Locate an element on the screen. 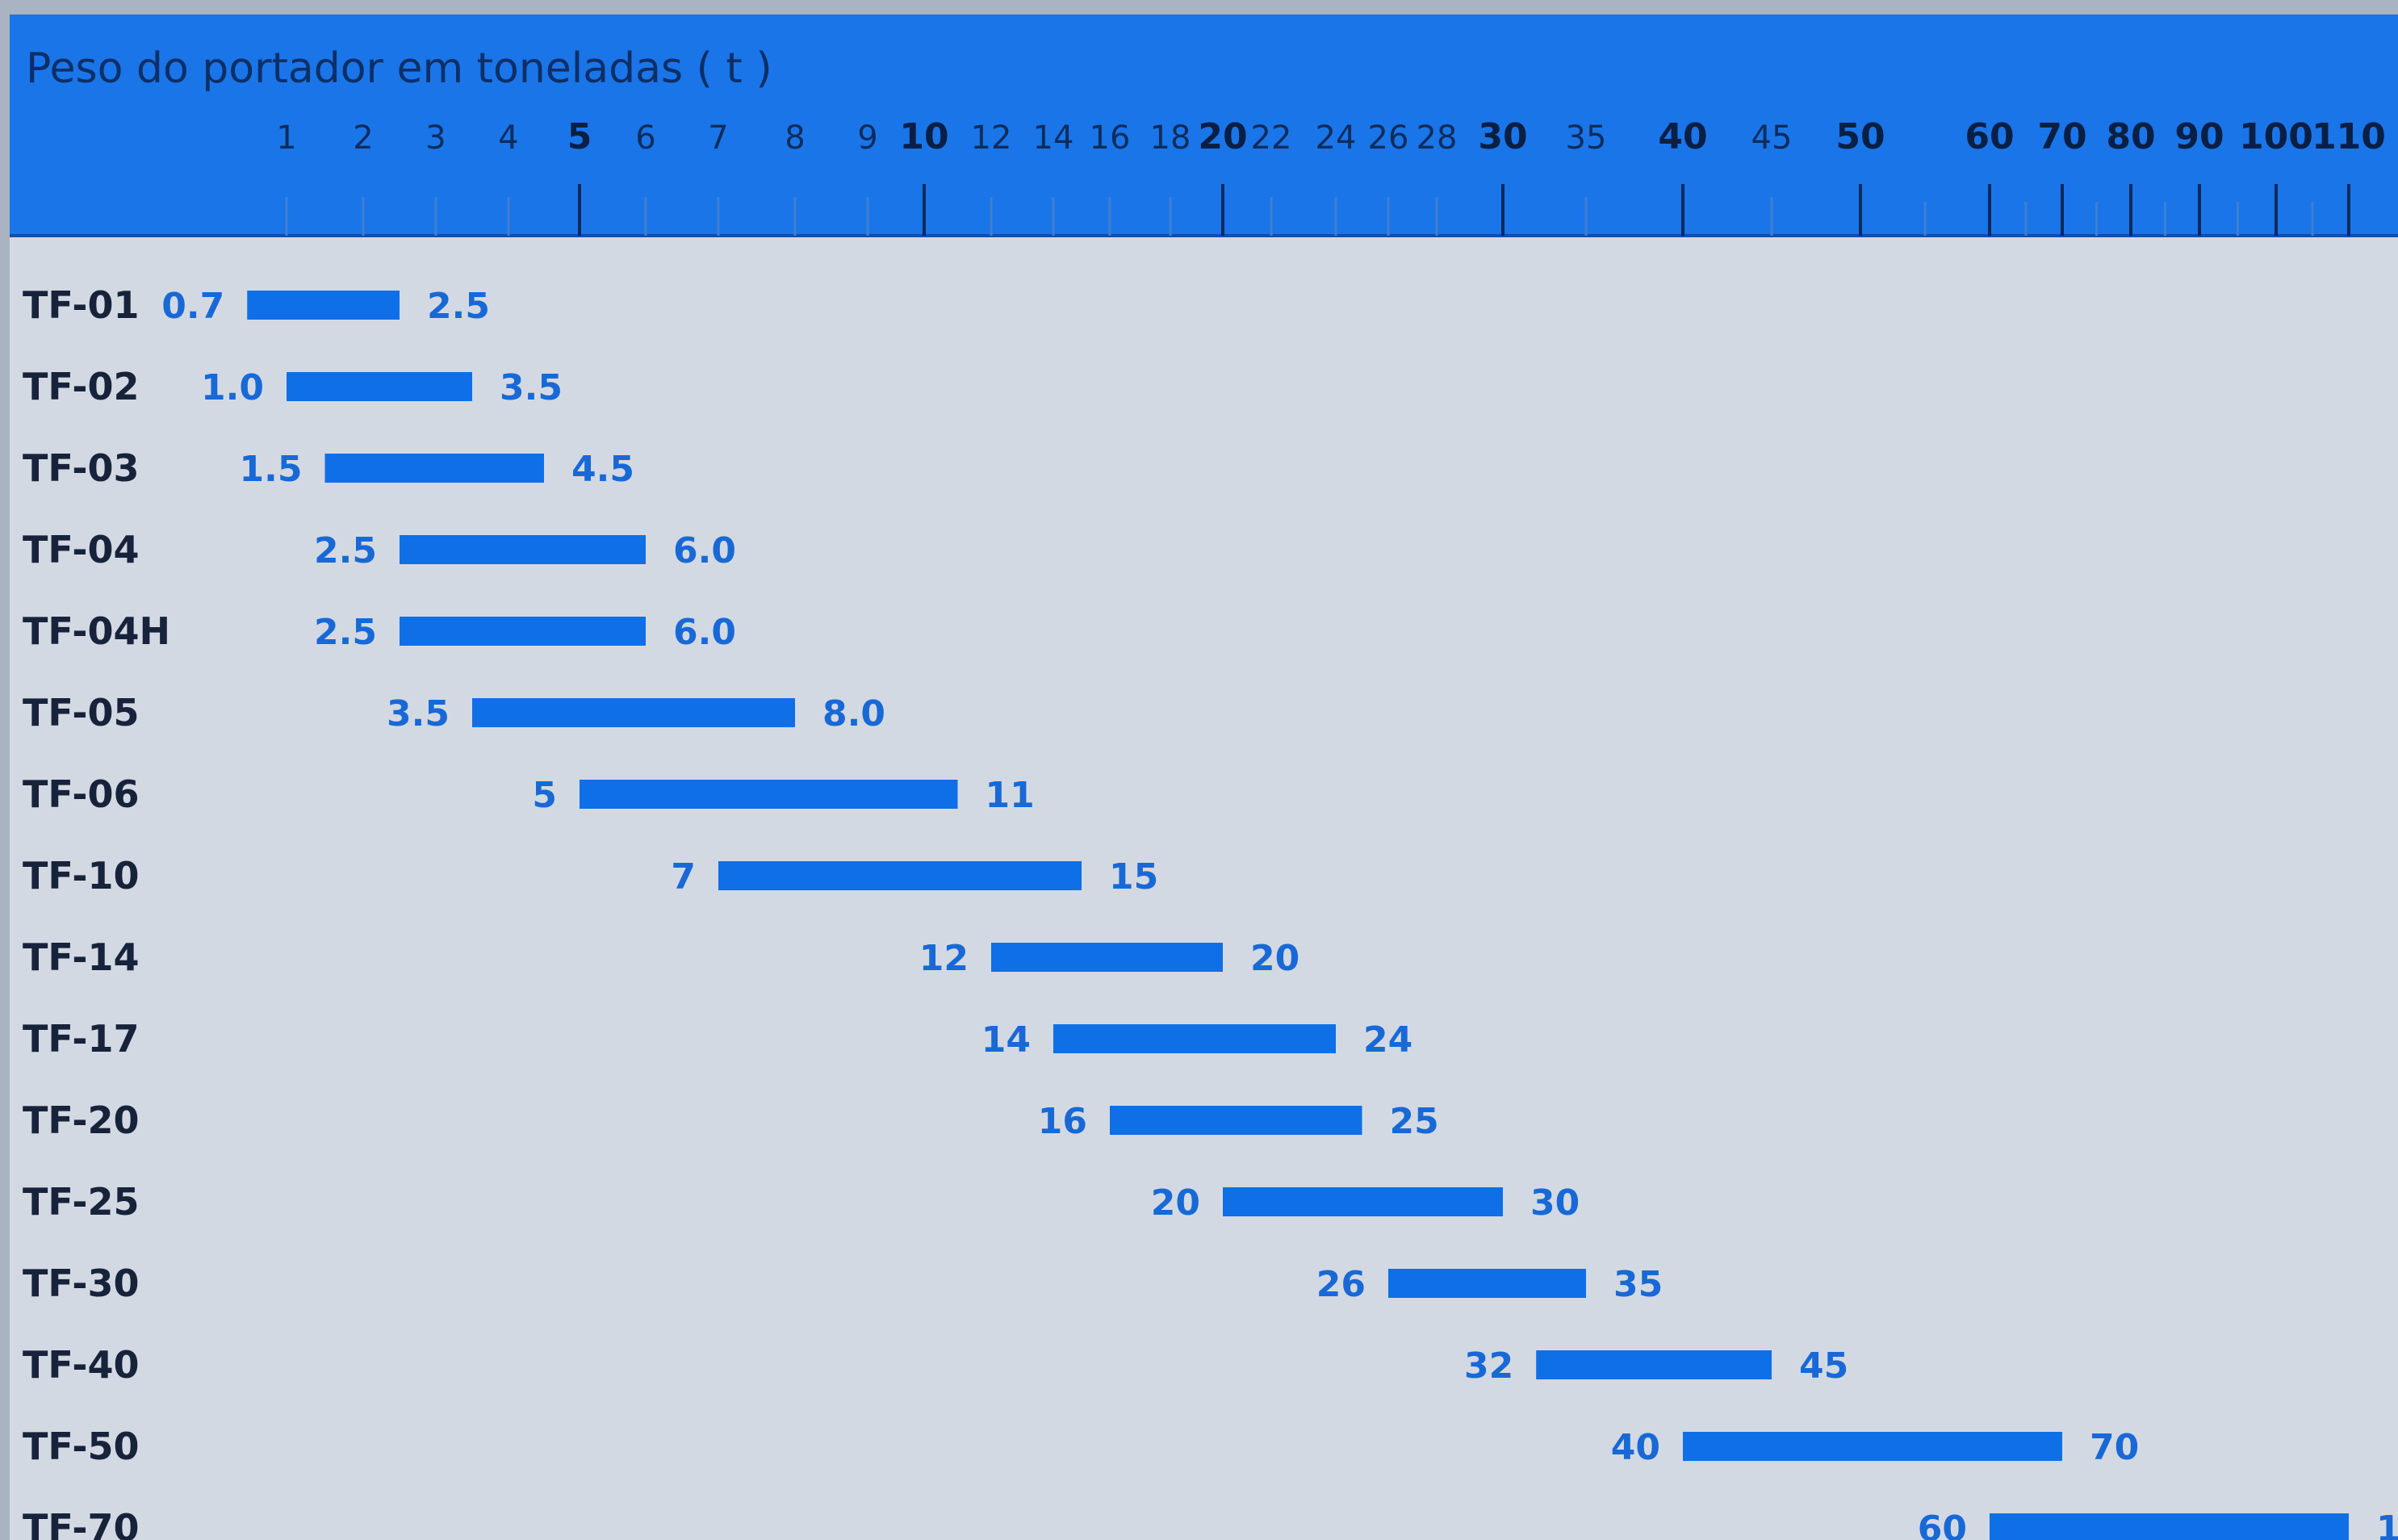  x-tick-label-35: 35 is located at coordinates (1586, 138).